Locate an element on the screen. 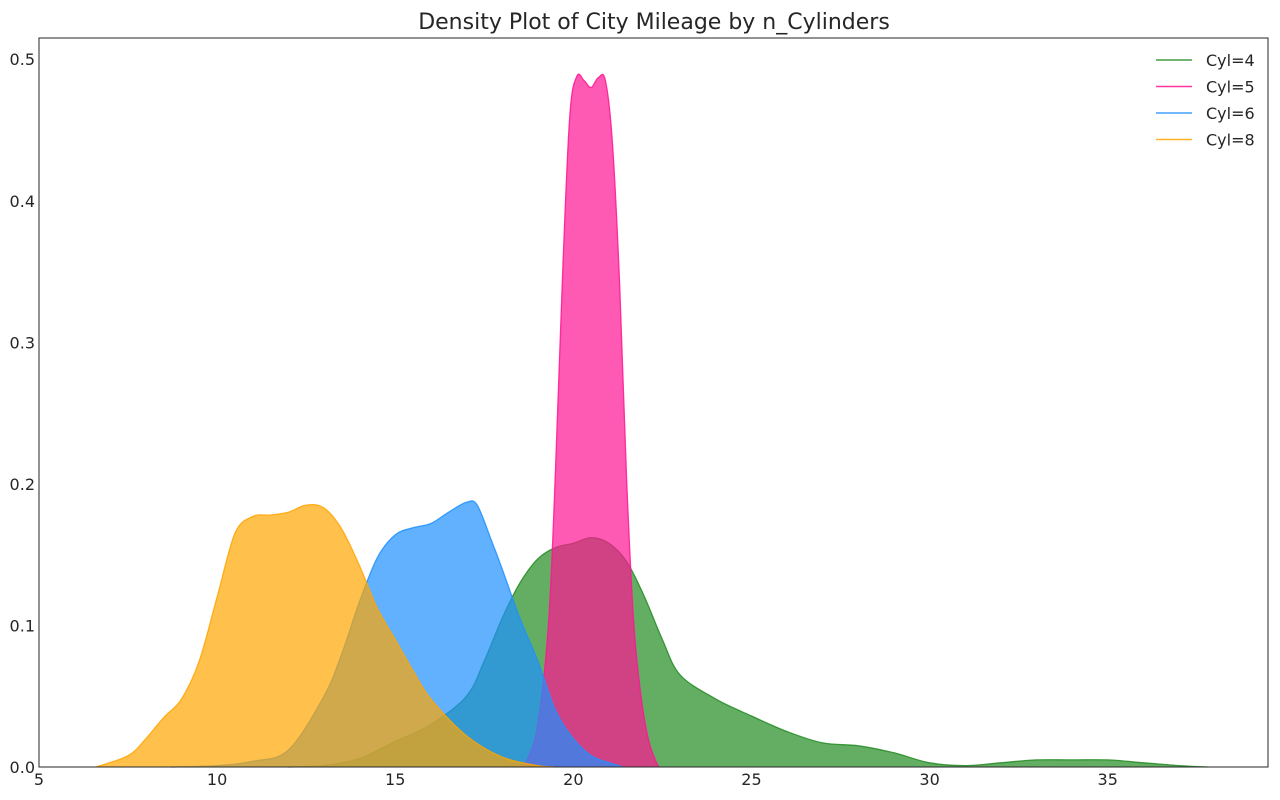  x-tick-label: 35 is located at coordinates (1108, 779).